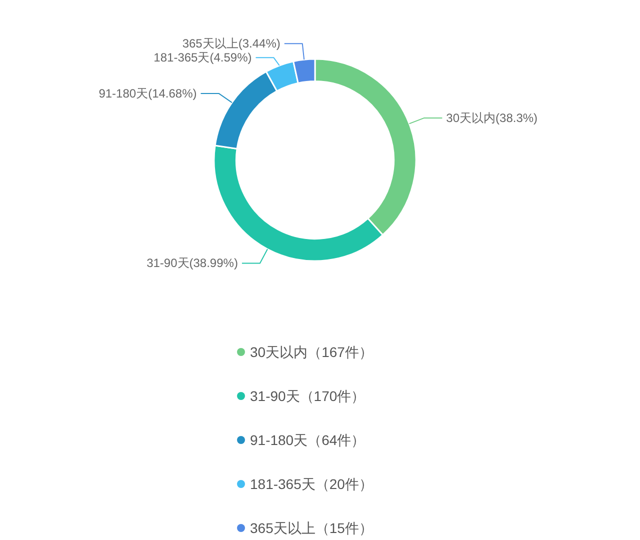 This screenshot has width=640, height=540. I want to click on data-label: 181-365天(4.59%), so click(203, 57).